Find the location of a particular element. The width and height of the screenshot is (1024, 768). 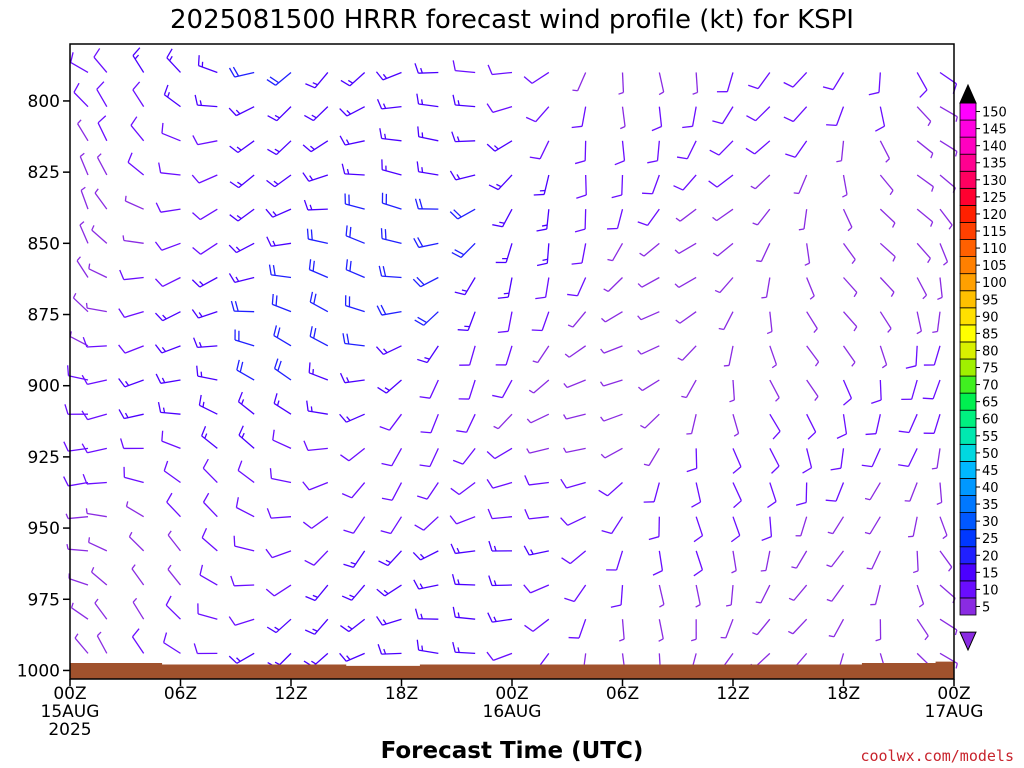

colorbar-label: 30 is located at coordinates (990, 522).